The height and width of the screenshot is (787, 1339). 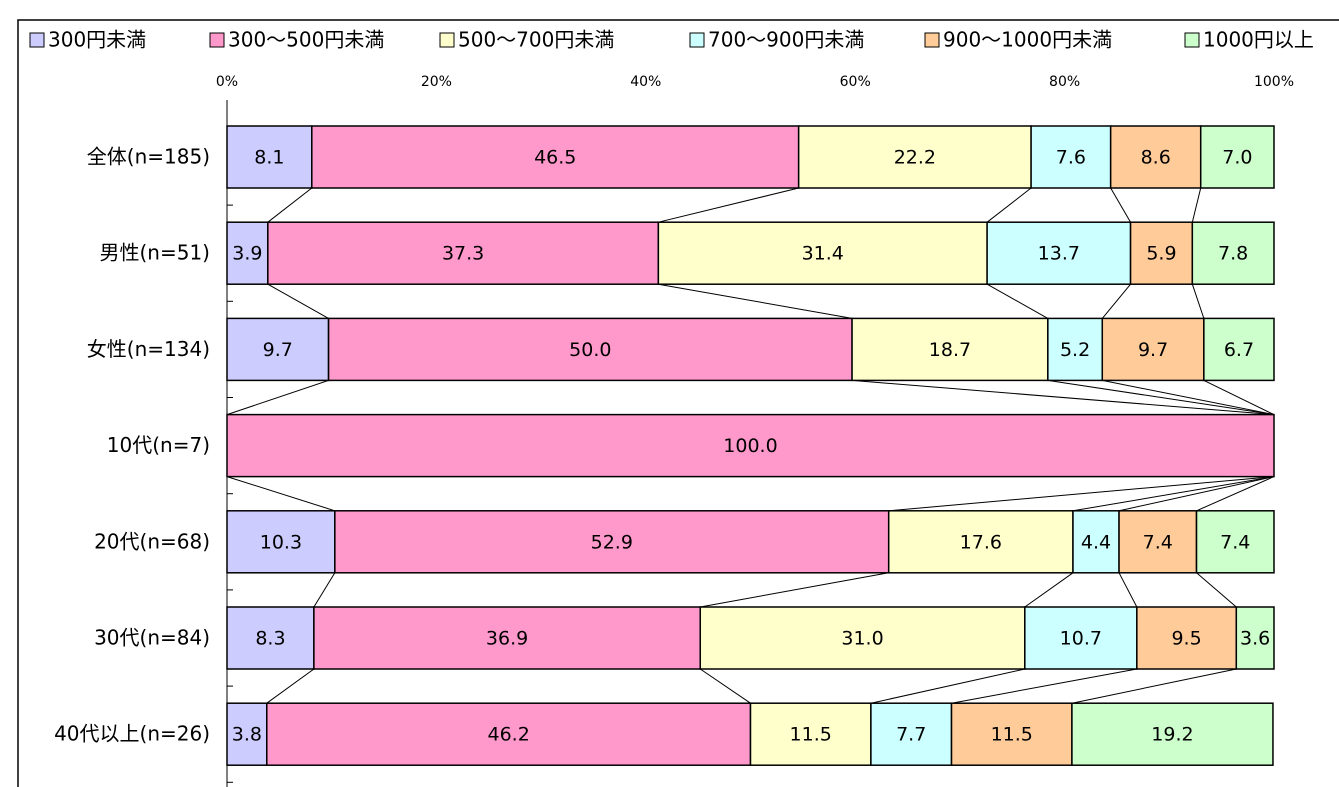 What do you see at coordinates (1274, 82) in the screenshot?
I see `x-tick-label: 100%` at bounding box center [1274, 82].